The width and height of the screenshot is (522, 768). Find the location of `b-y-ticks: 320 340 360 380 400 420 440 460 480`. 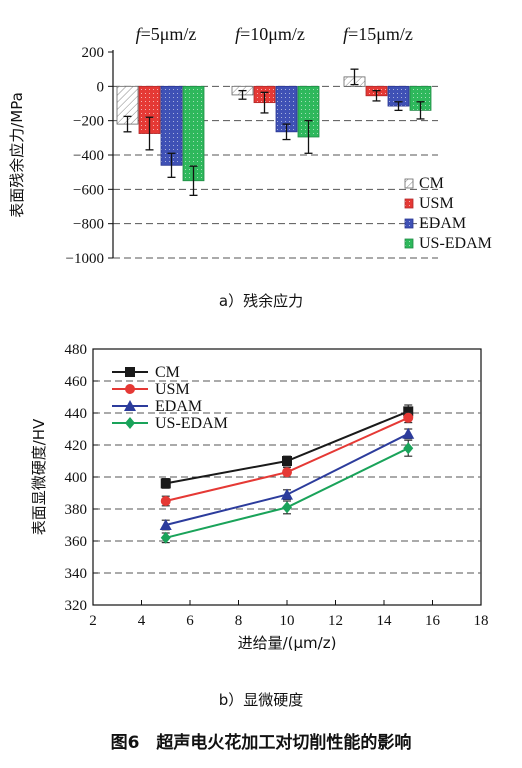

b-y-ticks: 320 340 360 380 400 420 440 460 480 is located at coordinates (81, 478).